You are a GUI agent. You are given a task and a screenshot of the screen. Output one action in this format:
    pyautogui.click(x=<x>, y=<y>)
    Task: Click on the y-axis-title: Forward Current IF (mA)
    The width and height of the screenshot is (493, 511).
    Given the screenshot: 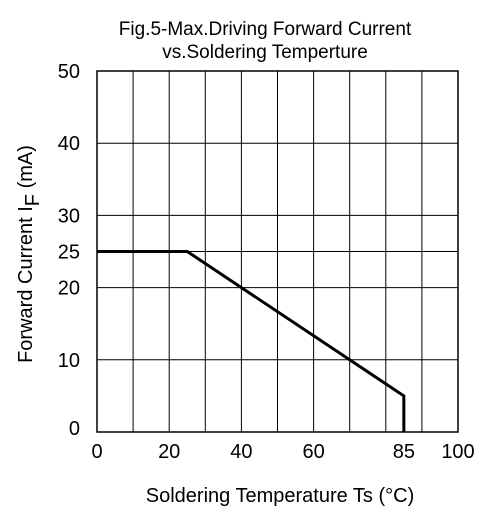 What is the action you would take?
    pyautogui.click(x=29, y=254)
    